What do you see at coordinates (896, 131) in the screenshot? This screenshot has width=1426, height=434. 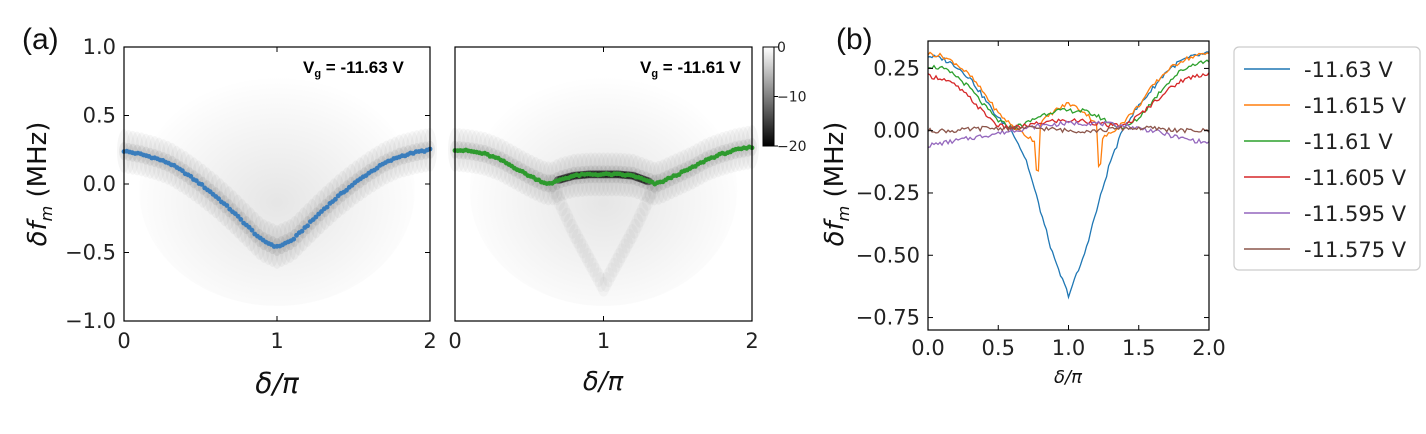 I see `y-tick-label: 0.00` at bounding box center [896, 131].